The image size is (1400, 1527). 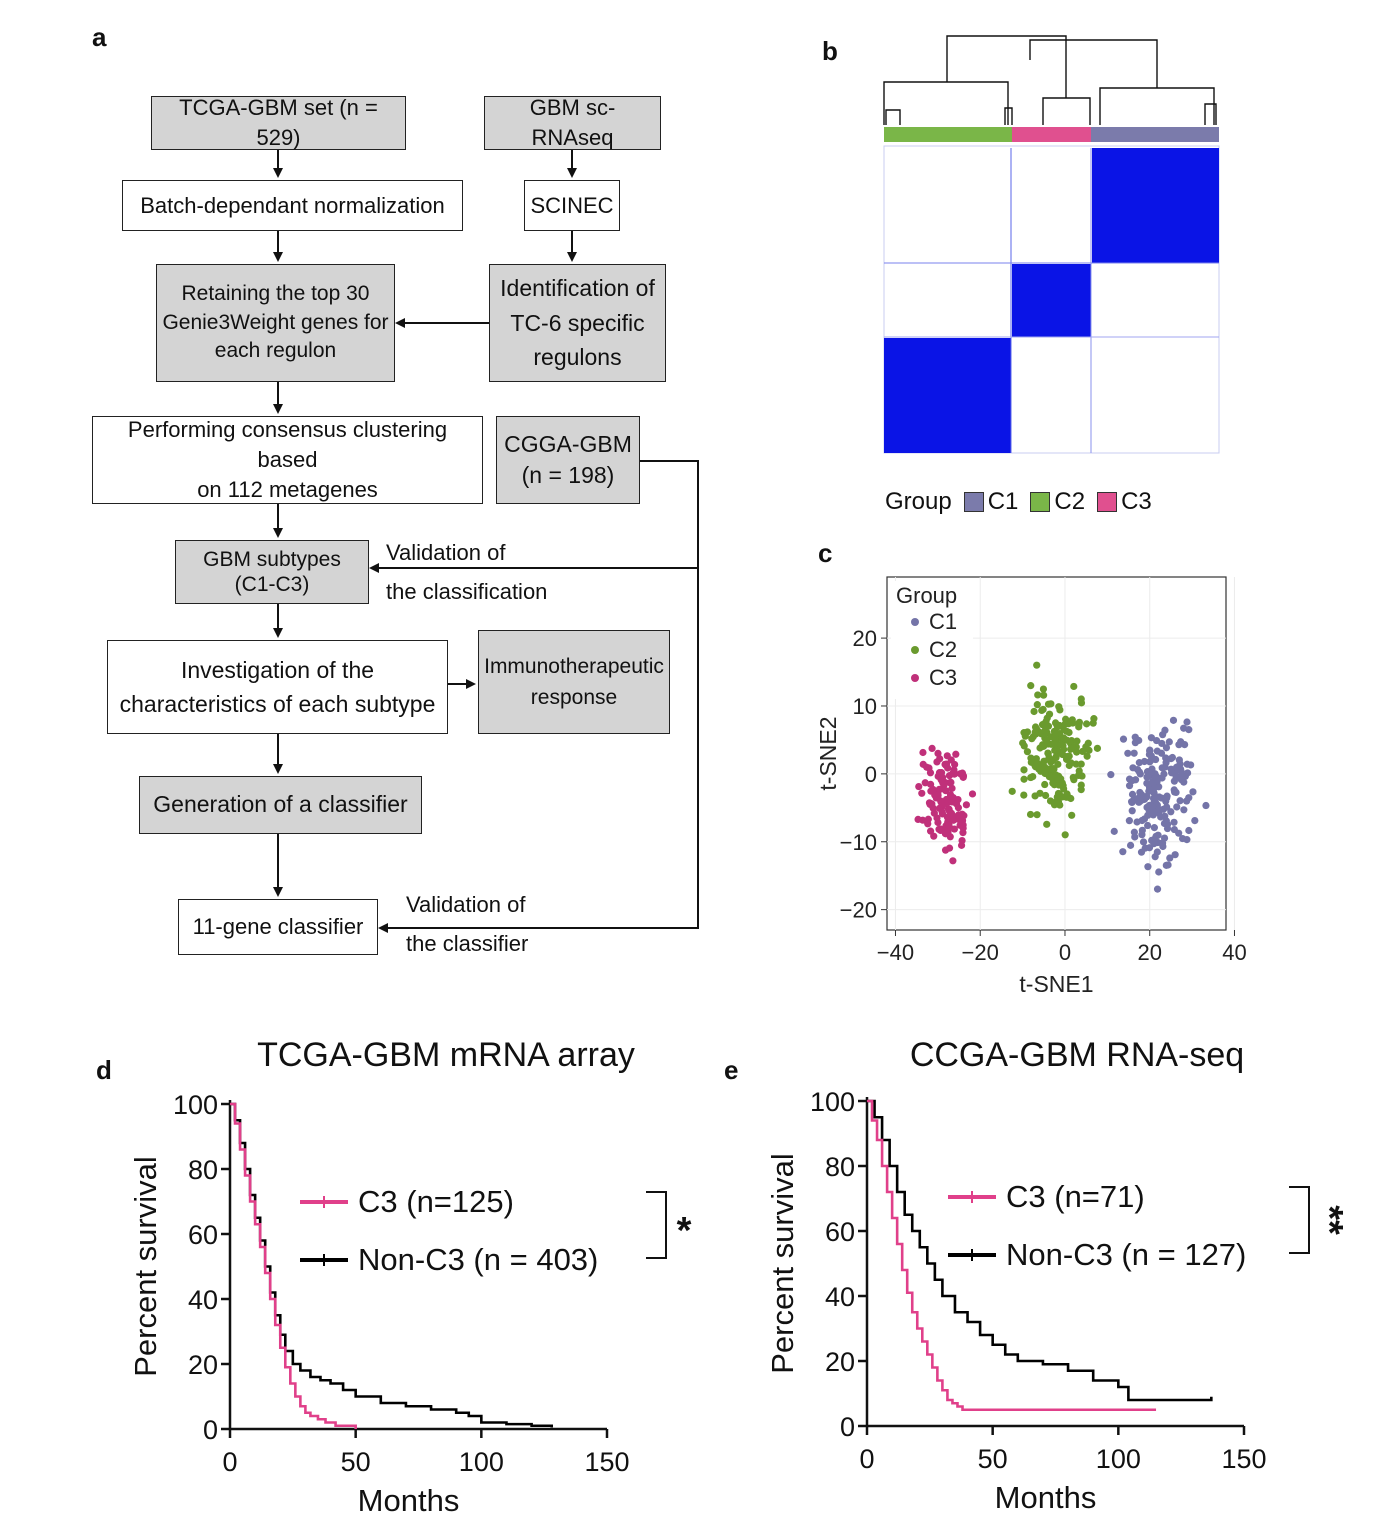 I want to click on box-identification-regulons: Identification of TC-6 specific regulons, so click(x=577, y=323).